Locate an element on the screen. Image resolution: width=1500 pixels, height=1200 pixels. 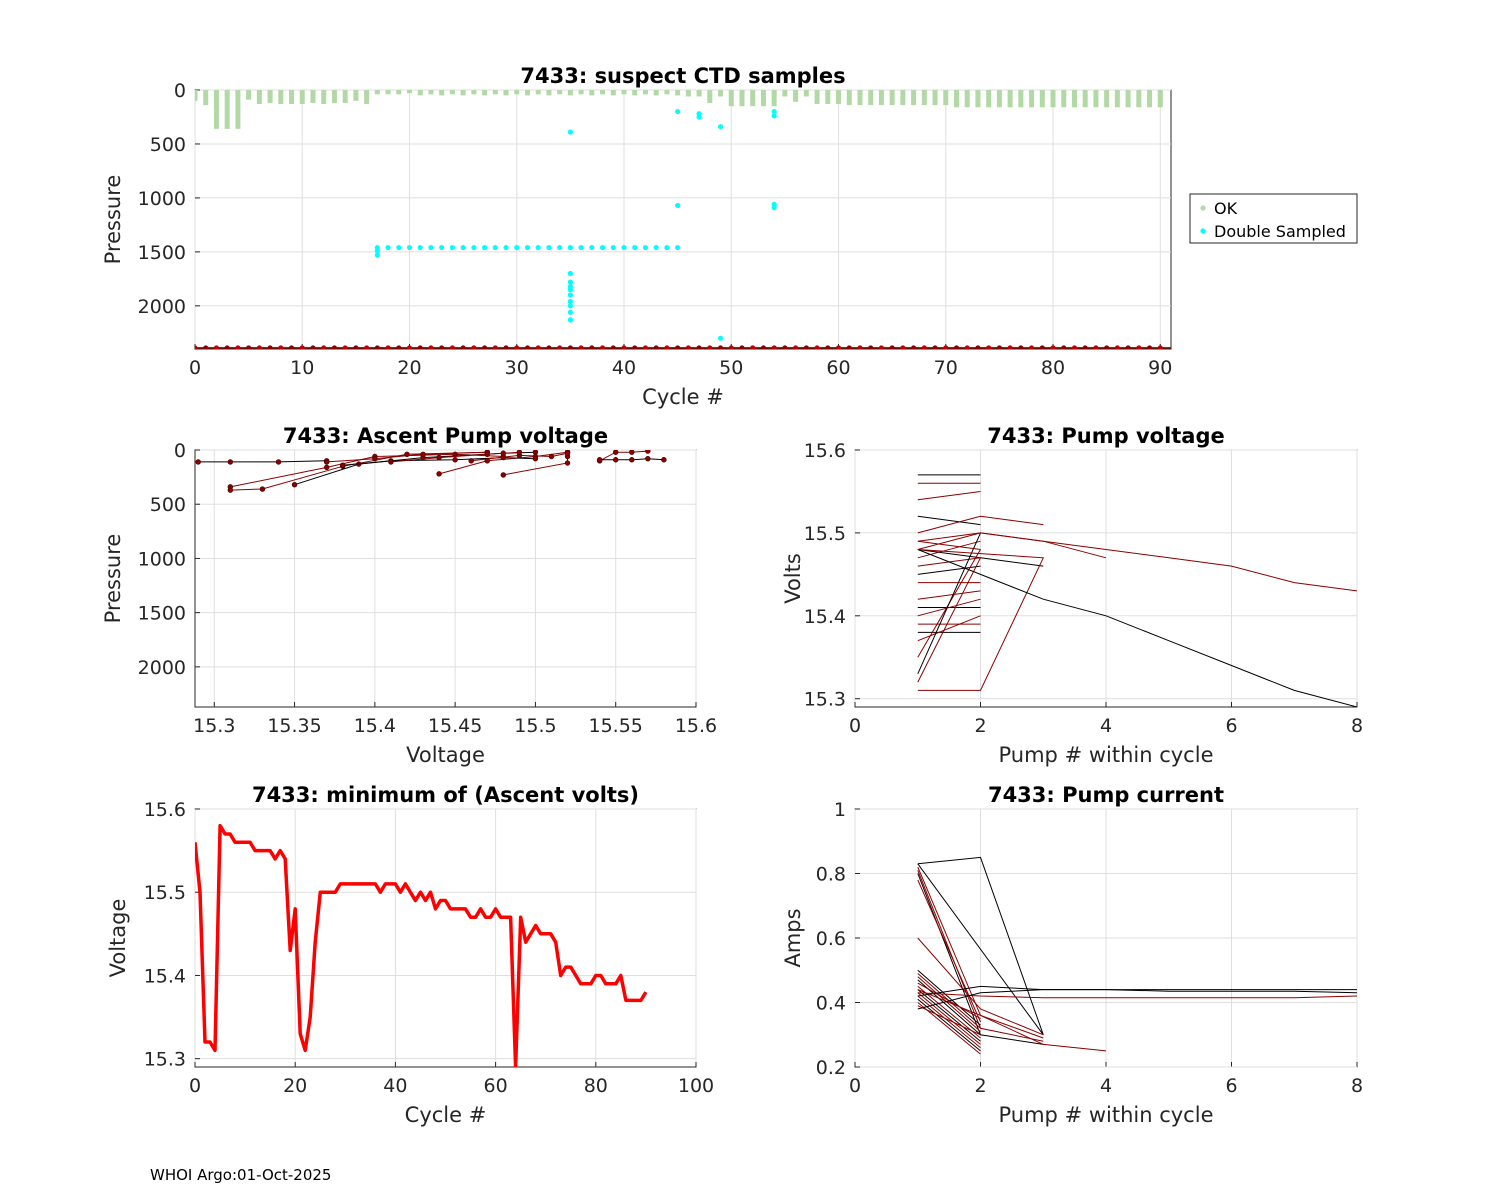
y-tick-label: 1 is located at coordinates (840, 810).